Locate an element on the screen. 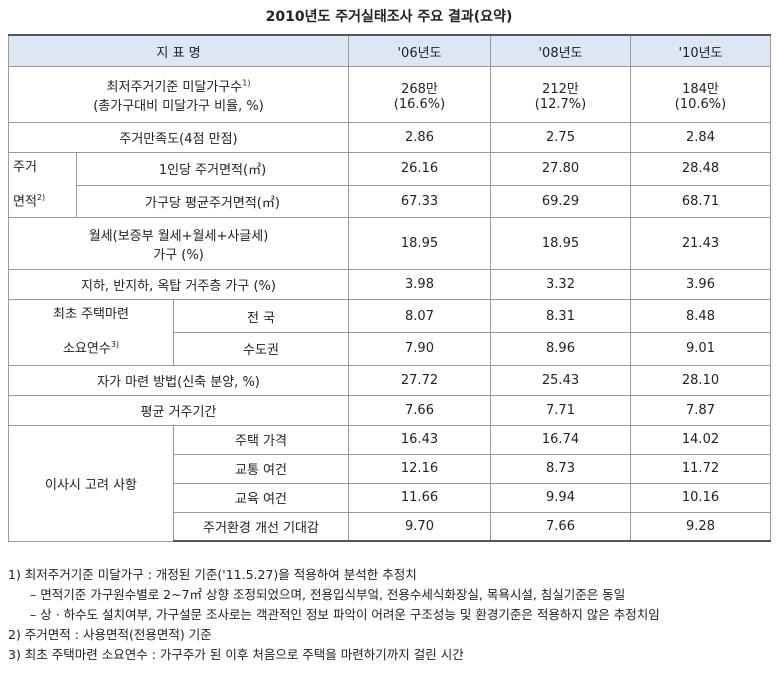 The height and width of the screenshot is (689, 778). row-group-first-home: 최초 주택마련 소요연수3) is located at coordinates (91, 332).